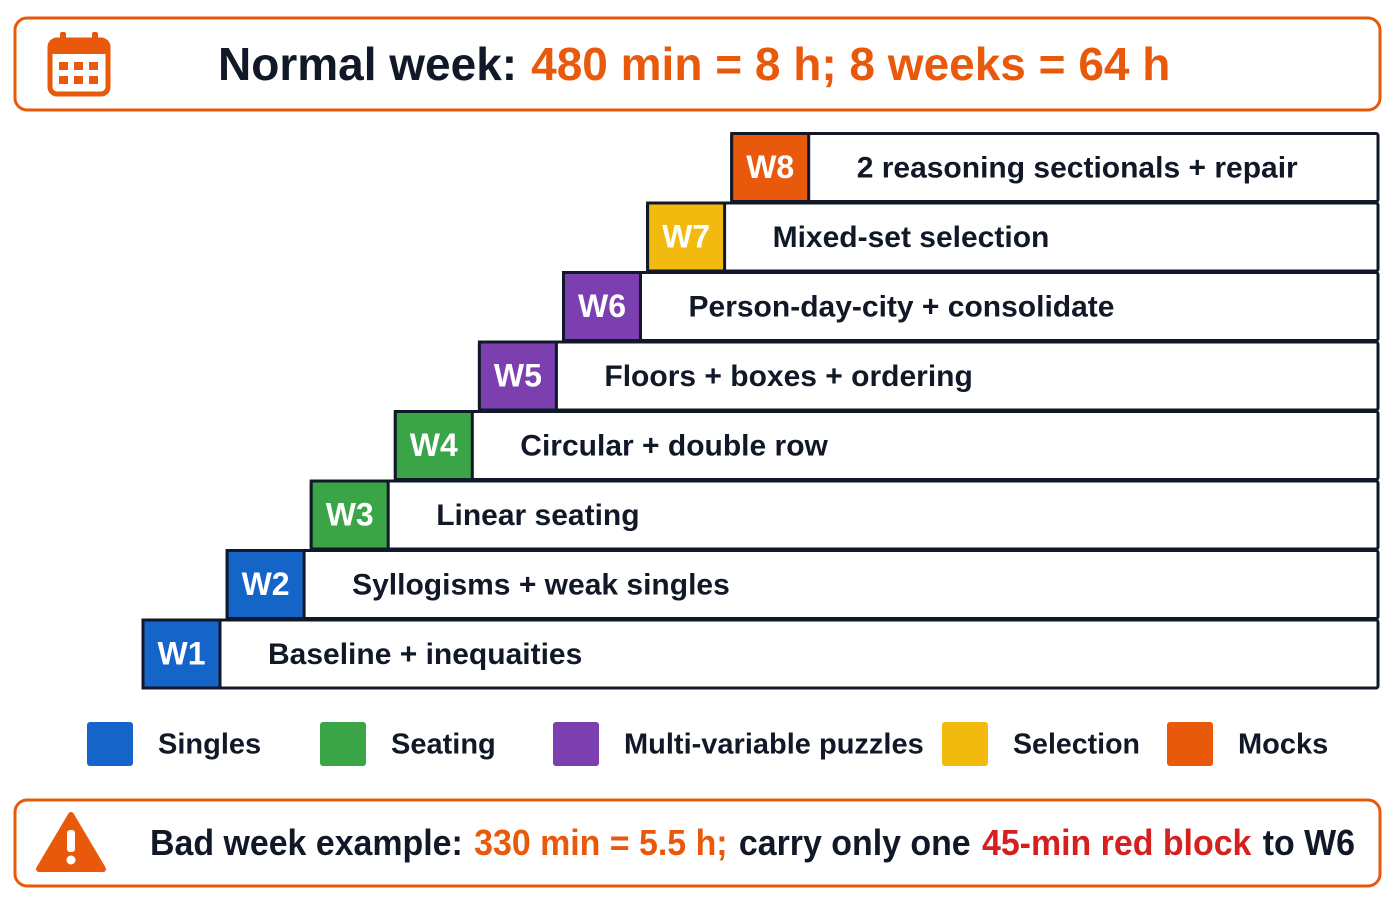  I want to click on header-box, so click(697, 64).